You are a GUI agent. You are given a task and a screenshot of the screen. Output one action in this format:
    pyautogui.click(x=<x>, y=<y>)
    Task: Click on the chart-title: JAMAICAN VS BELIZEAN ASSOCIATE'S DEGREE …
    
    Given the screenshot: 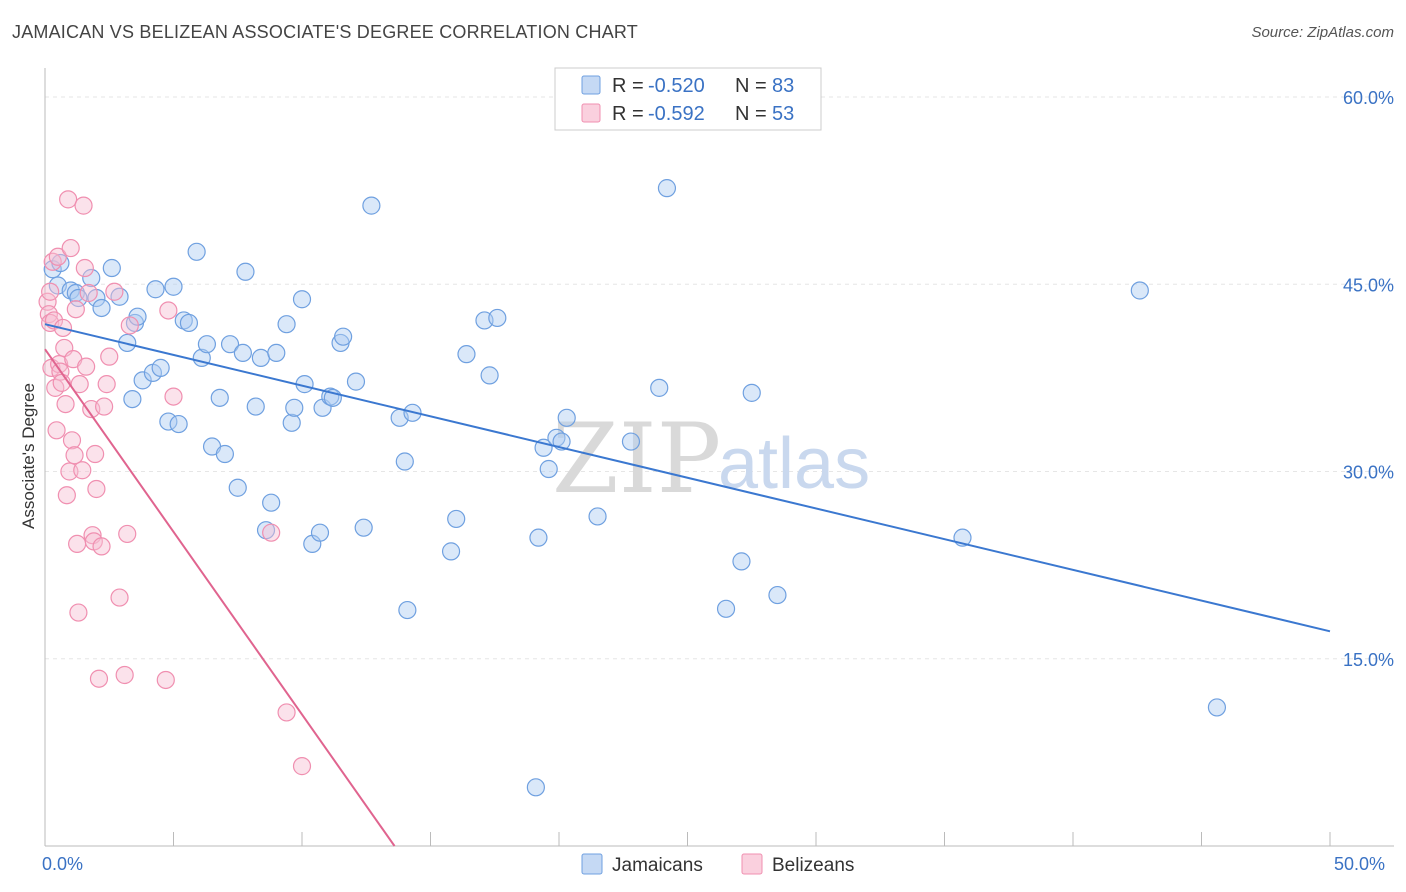 What is the action you would take?
    pyautogui.click(x=325, y=32)
    